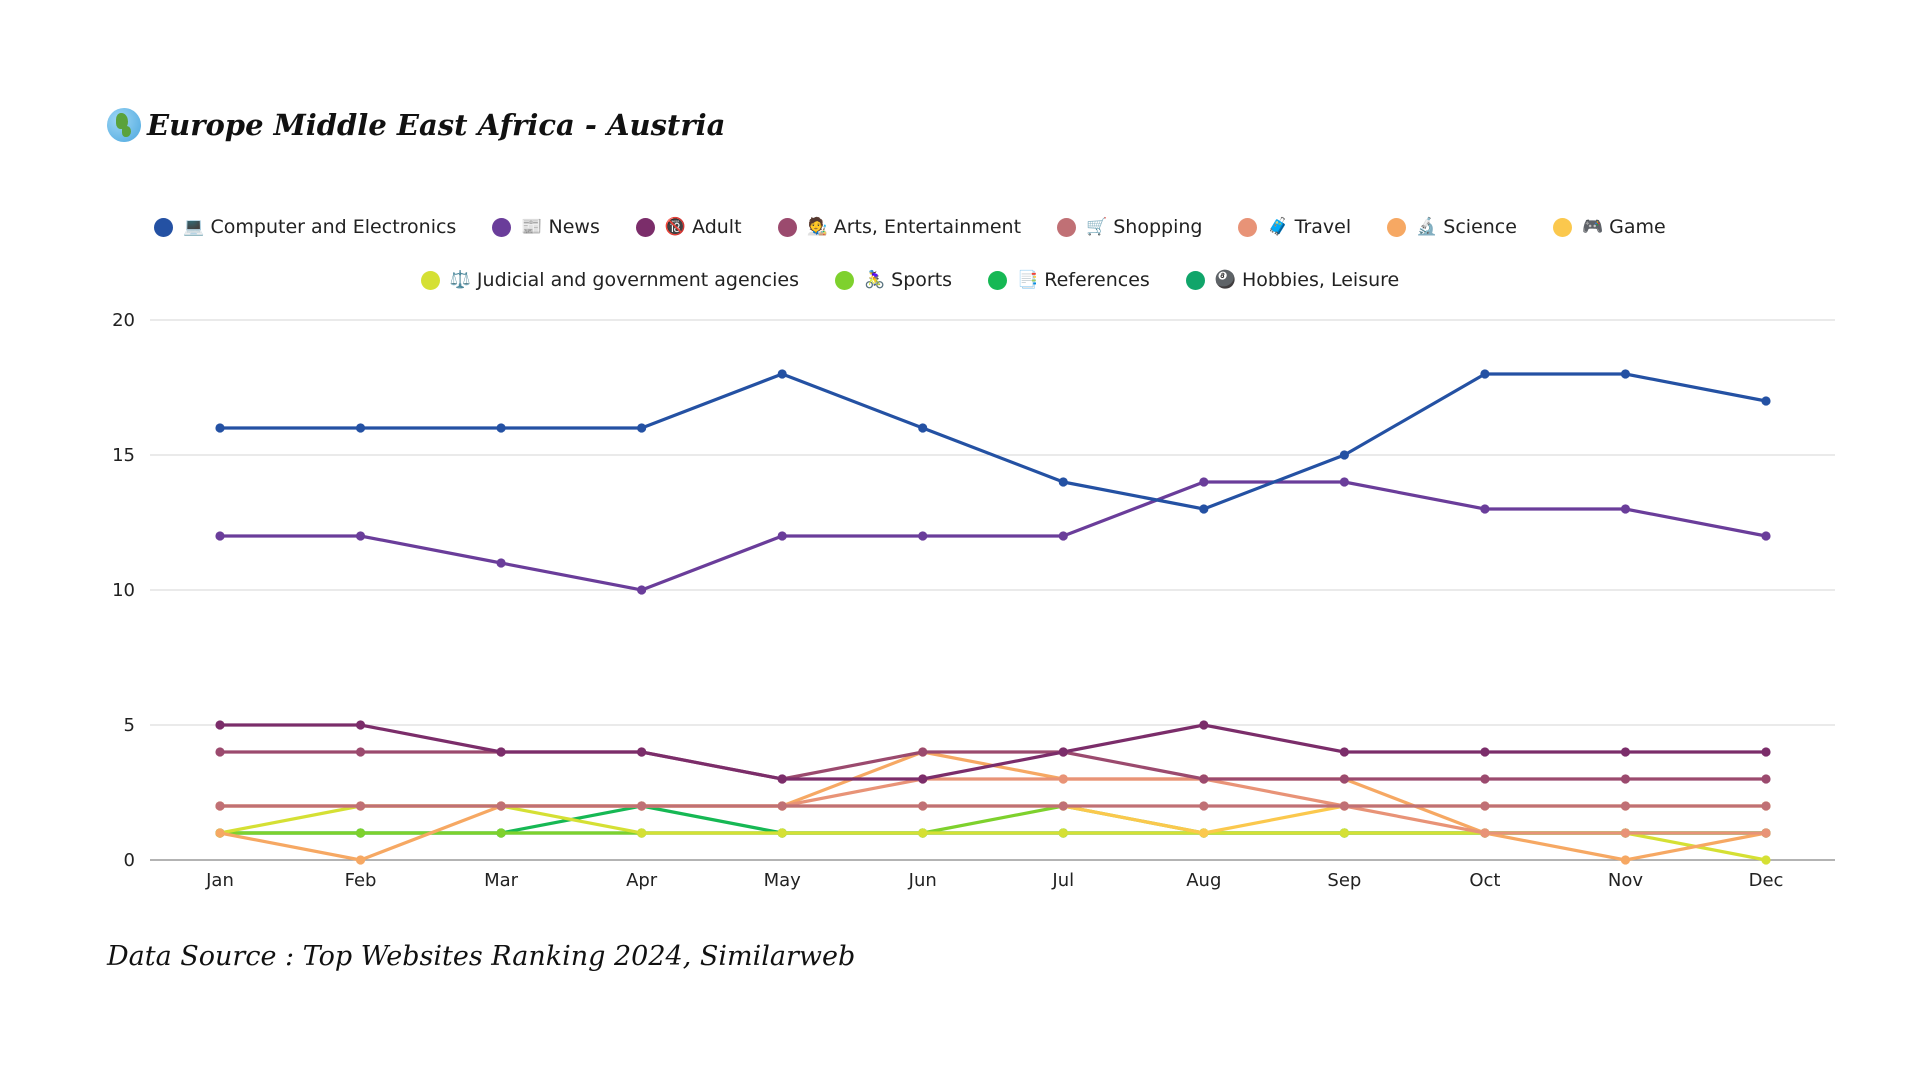 This screenshot has width=1920, height=1080. I want to click on legend-item: 🎱 Hobbies, Leisure, so click(1292, 280).